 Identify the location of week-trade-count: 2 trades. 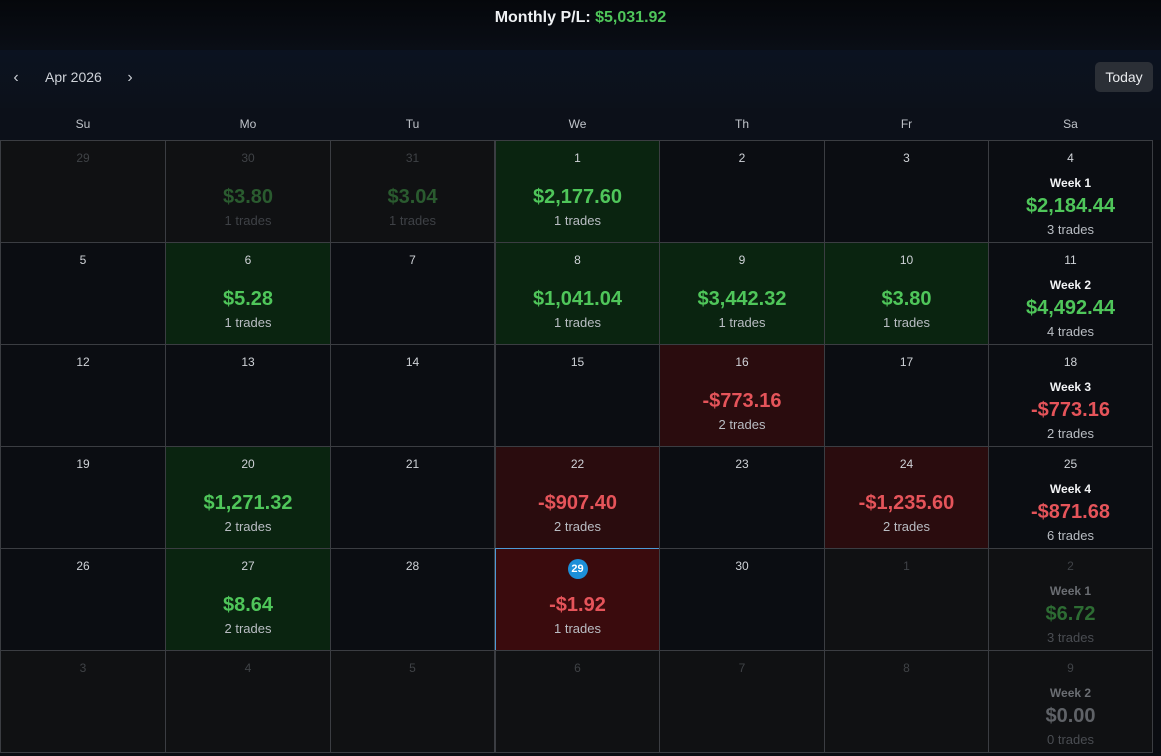
(1070, 433).